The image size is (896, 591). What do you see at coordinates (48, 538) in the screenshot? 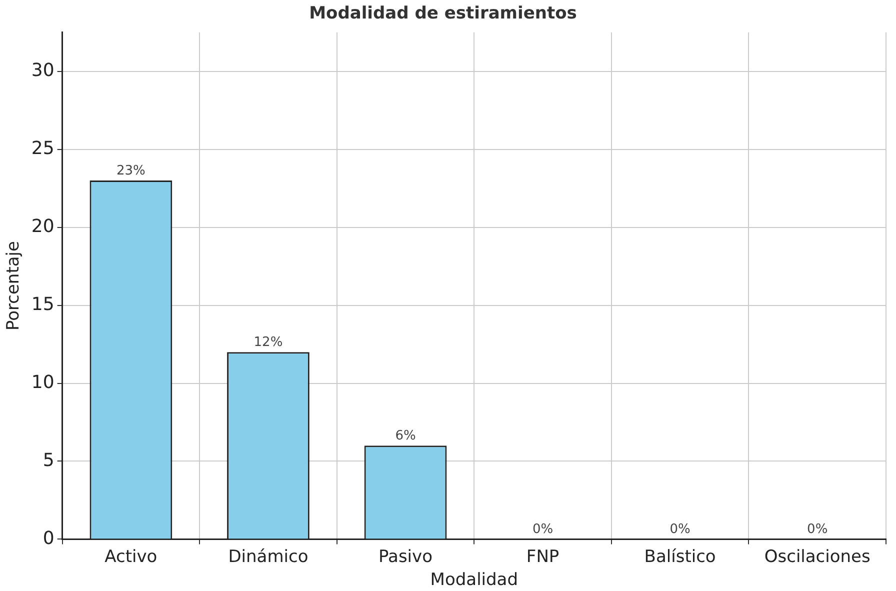
I see `y-tick-label: 0` at bounding box center [48, 538].